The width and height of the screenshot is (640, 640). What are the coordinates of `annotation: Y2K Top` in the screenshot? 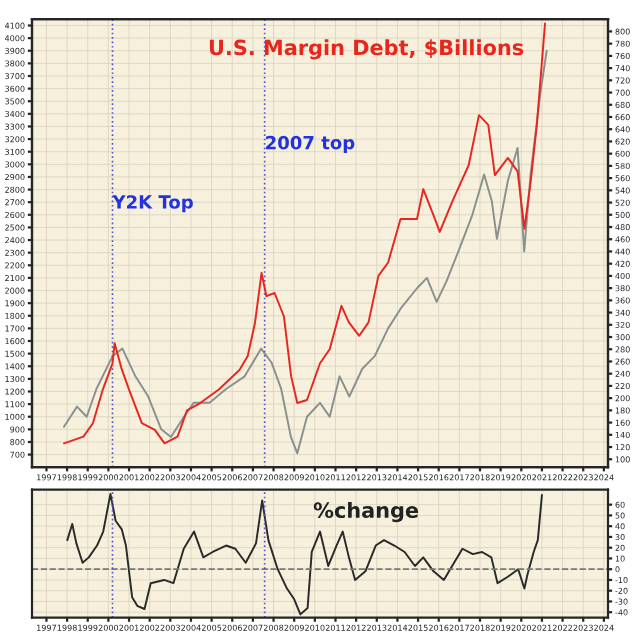 It's located at (152, 204).